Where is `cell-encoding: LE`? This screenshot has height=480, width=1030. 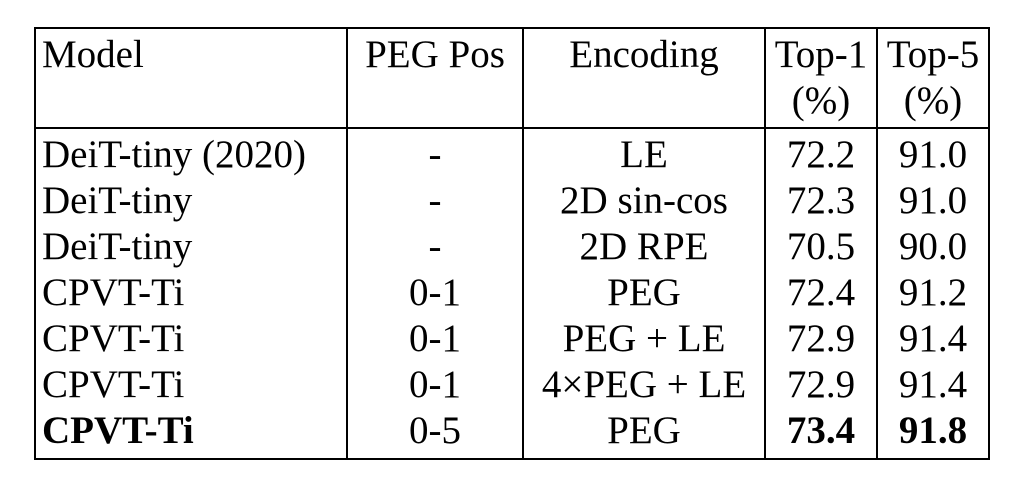 cell-encoding: LE is located at coordinates (644, 153).